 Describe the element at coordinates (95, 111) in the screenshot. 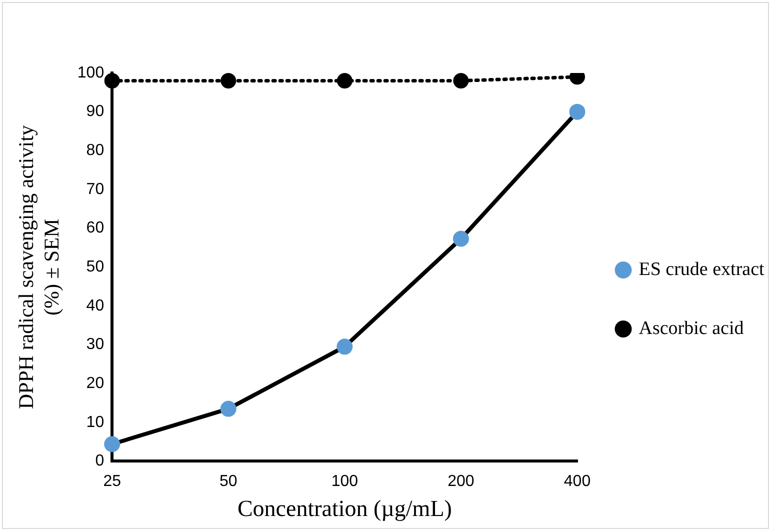

I see `y-tick-label: 90` at that location.